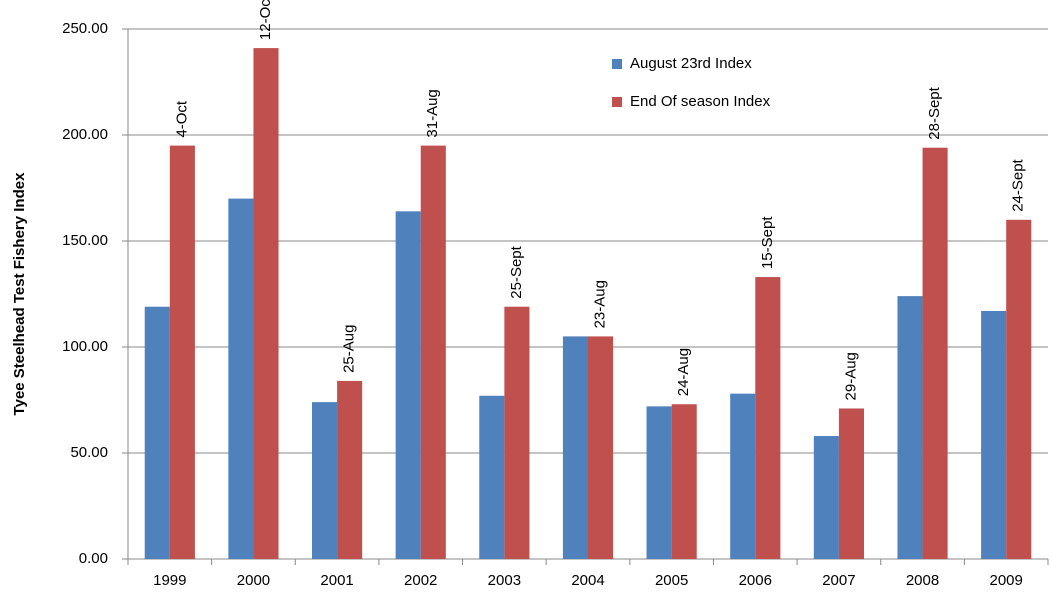  I want to click on annotation: 24-Sept, so click(1018, 184).